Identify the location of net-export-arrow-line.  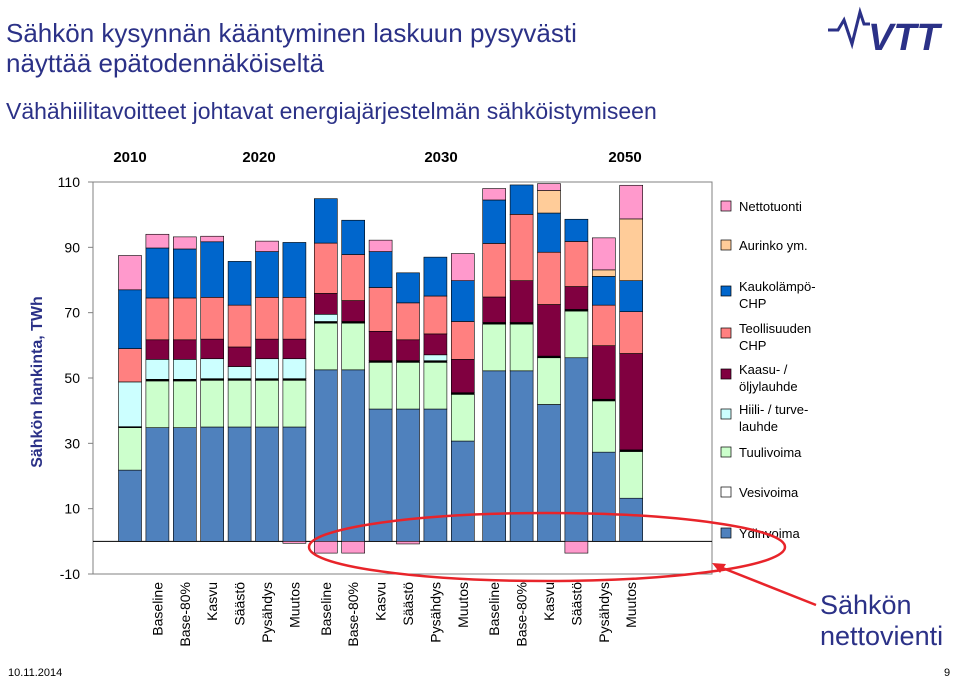
(768, 586).